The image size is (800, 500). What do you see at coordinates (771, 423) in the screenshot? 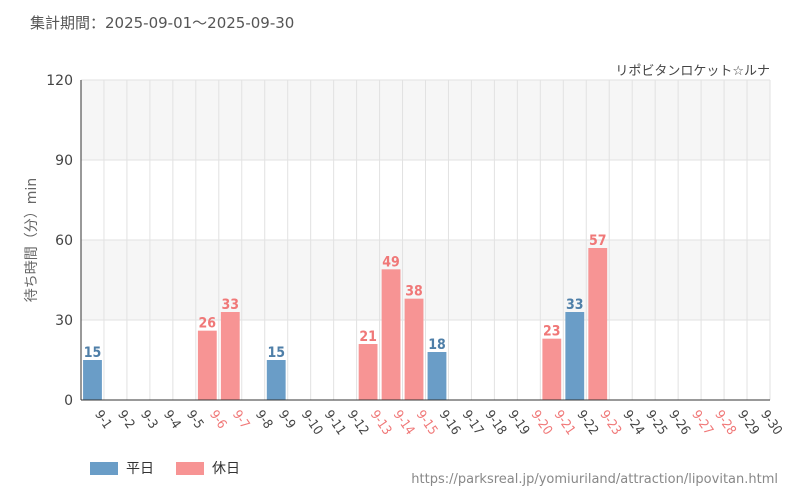
I see `x-tick-9-30: 9-30` at bounding box center [771, 423].